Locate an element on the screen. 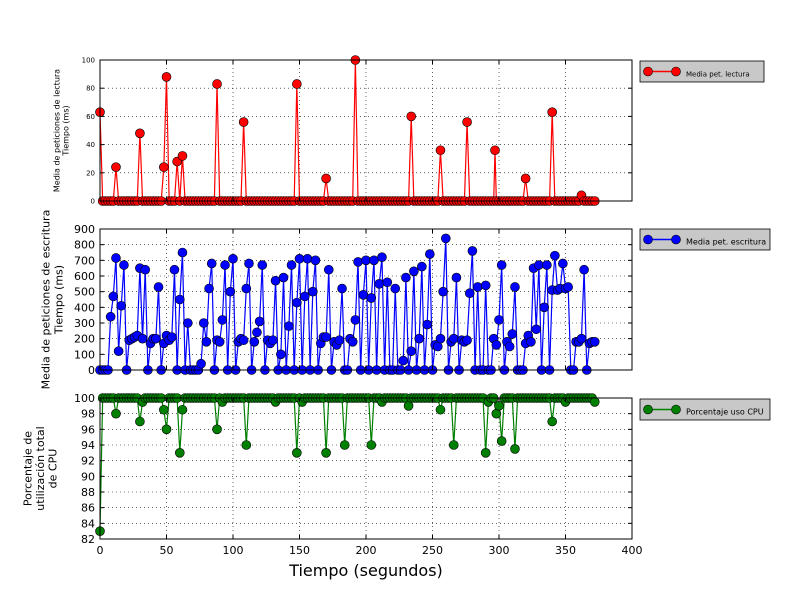  y-tick-label: 98 is located at coordinates (88, 414).